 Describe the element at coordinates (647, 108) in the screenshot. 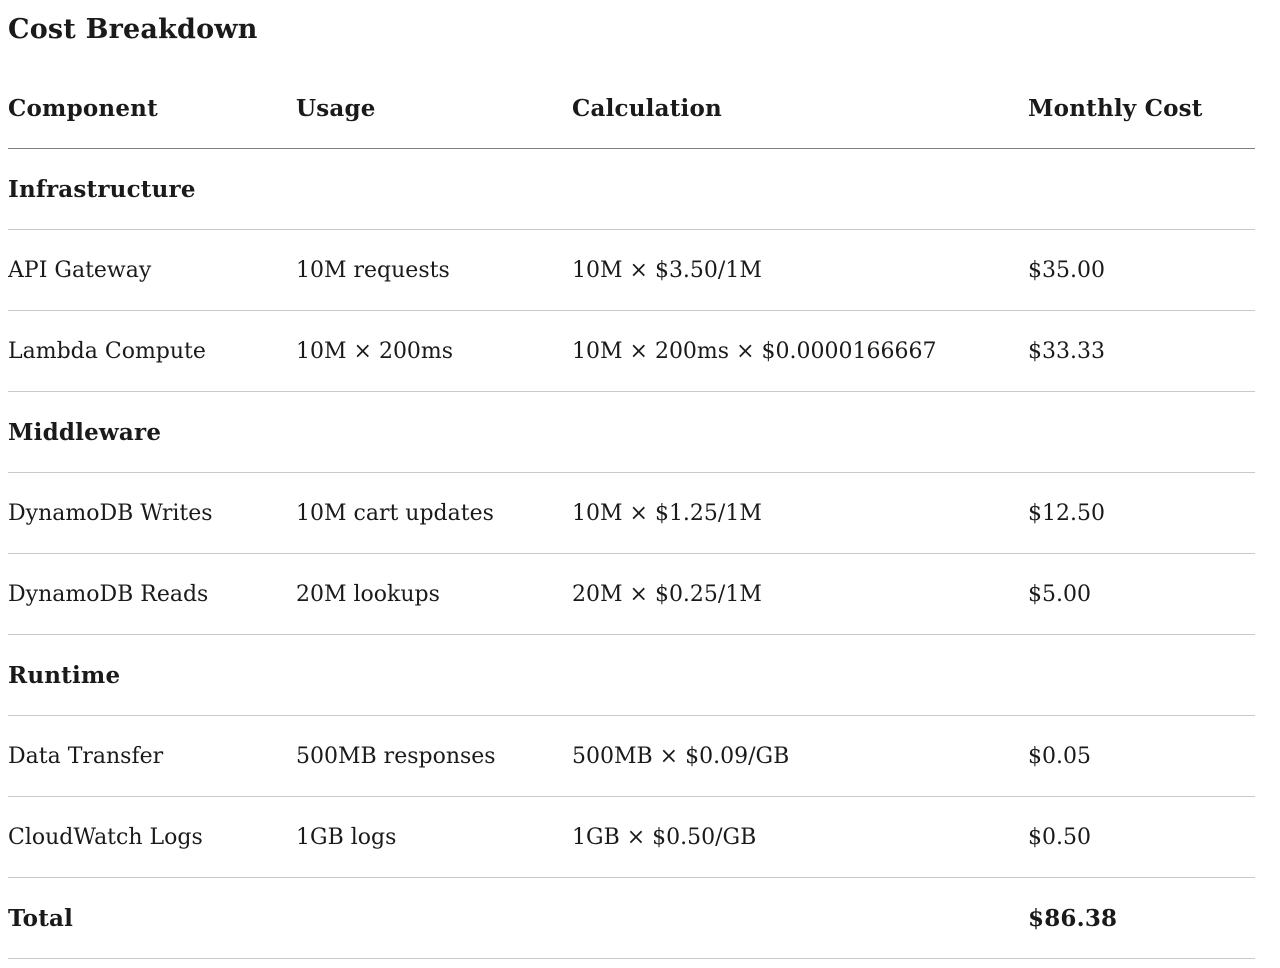

I see `header-cell-calculation: Calculation` at that location.